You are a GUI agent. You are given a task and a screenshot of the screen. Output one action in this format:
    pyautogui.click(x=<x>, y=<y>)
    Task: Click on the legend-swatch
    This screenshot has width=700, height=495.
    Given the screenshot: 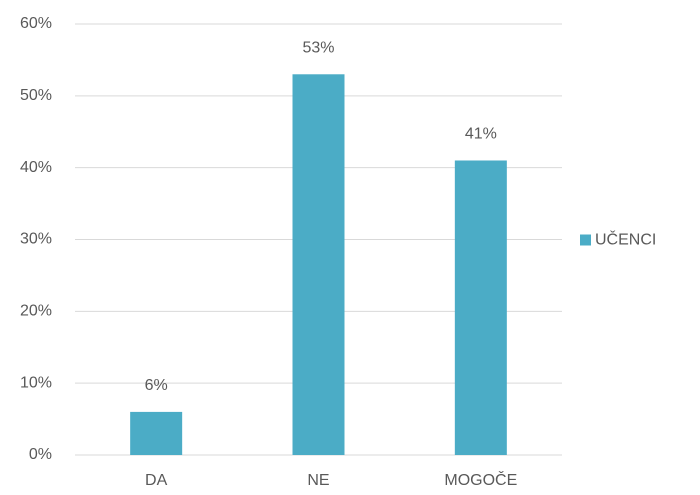 What is the action you would take?
    pyautogui.click(x=585, y=240)
    